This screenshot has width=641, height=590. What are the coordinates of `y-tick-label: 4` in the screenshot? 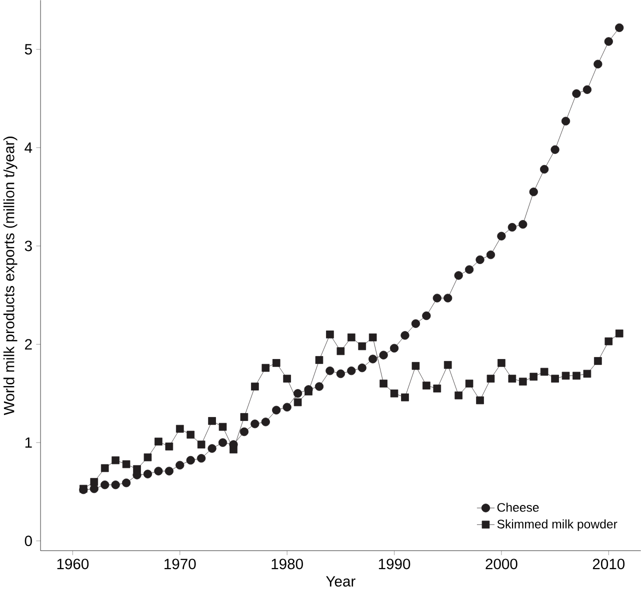 It's located at (28, 147).